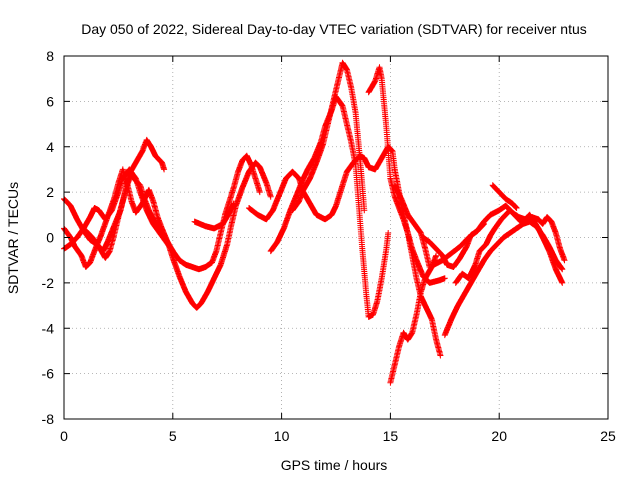 This screenshot has width=640, height=480. Describe the element at coordinates (50, 147) in the screenshot. I see `y-tick-label: 4` at that location.